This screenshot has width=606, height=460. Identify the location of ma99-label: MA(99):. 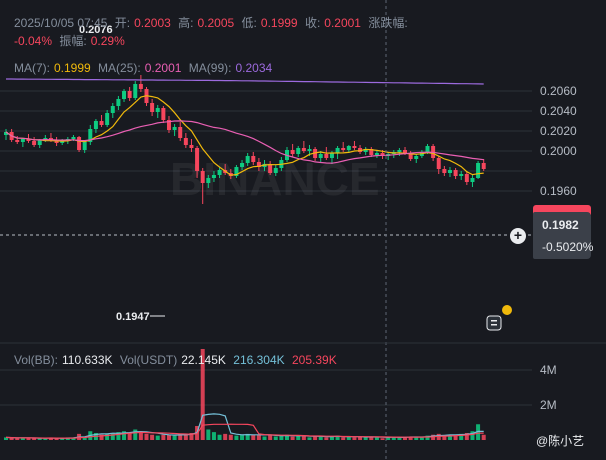
(210, 68).